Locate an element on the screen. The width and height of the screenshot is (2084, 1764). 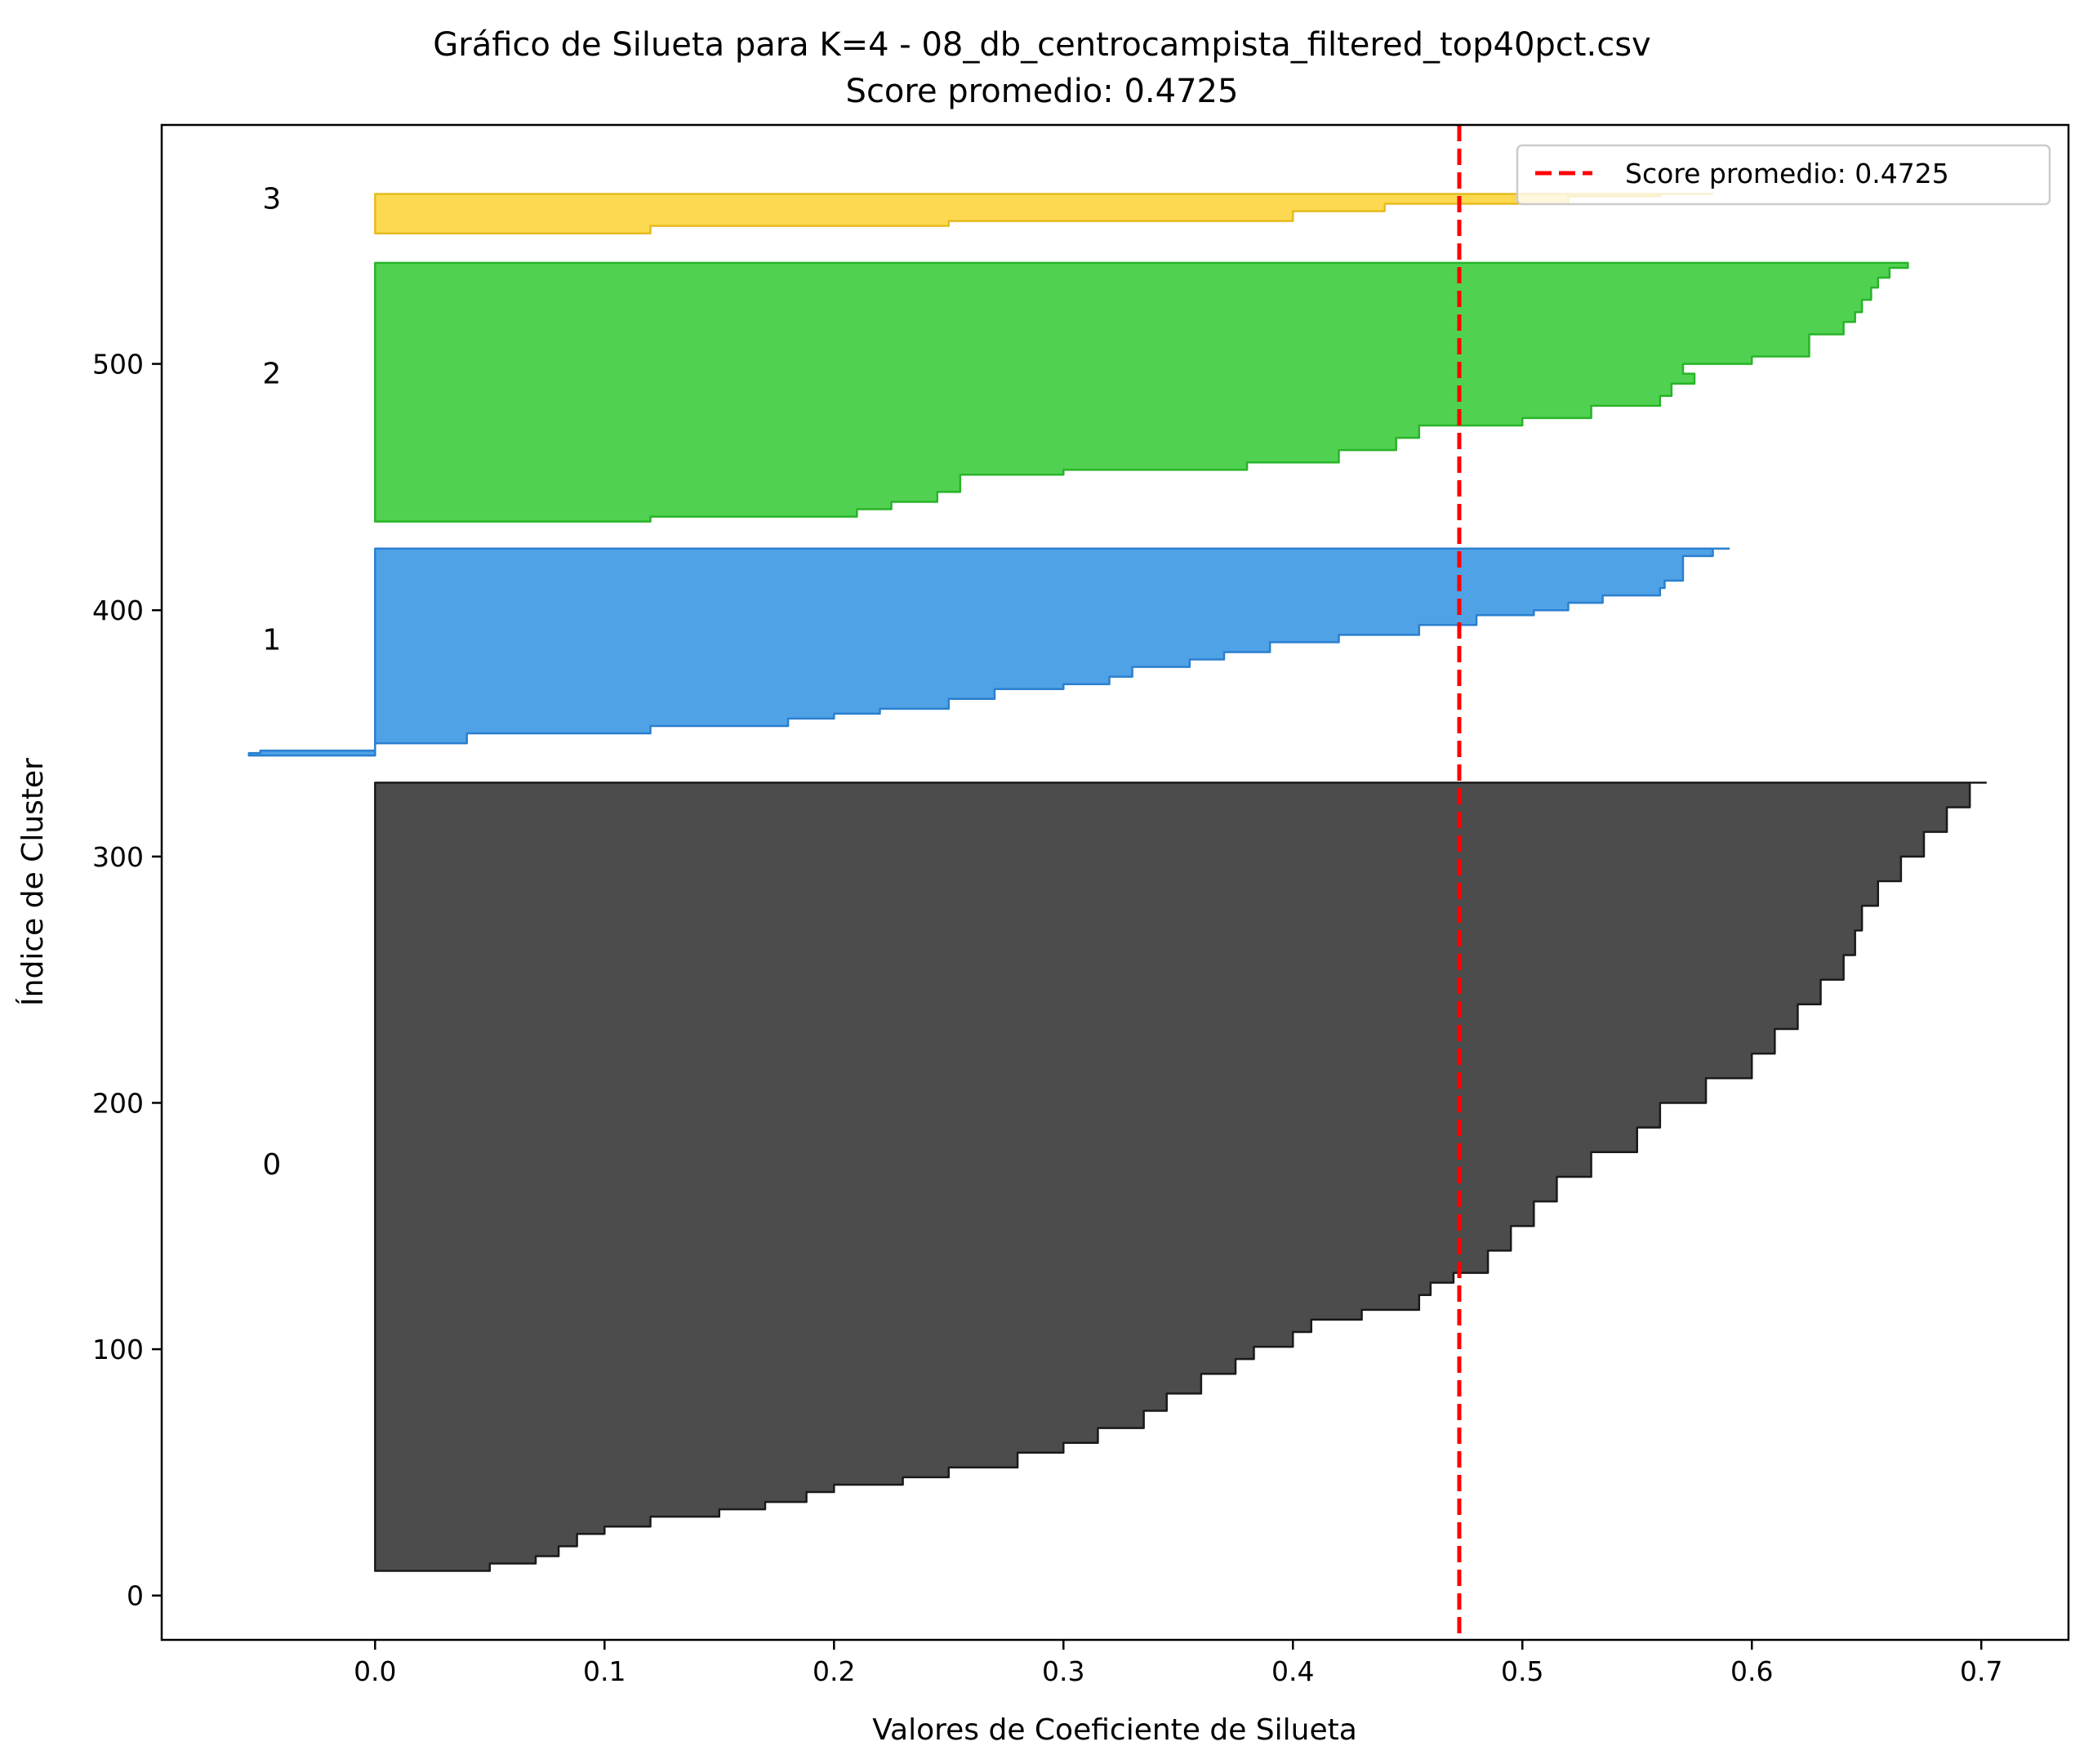
y-tick-label: 0 is located at coordinates (135, 1596).